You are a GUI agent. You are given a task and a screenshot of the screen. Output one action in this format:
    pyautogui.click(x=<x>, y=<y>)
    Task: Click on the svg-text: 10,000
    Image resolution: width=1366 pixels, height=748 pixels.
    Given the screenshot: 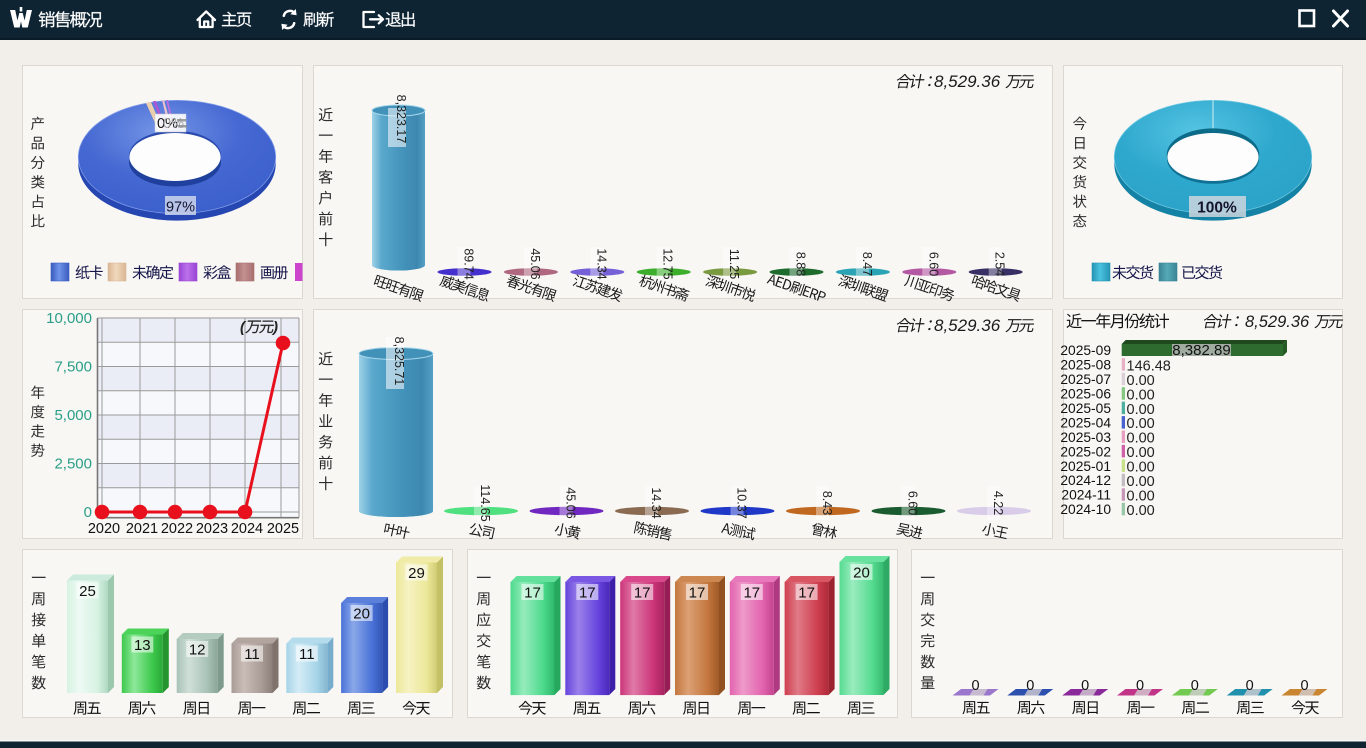 What is the action you would take?
    pyautogui.click(x=69, y=318)
    